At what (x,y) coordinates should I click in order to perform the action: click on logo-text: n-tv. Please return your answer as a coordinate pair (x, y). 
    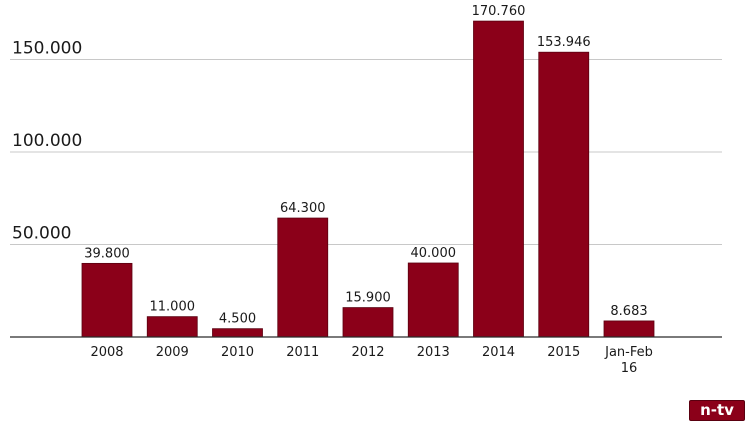
    Looking at the image, I should click on (717, 410).